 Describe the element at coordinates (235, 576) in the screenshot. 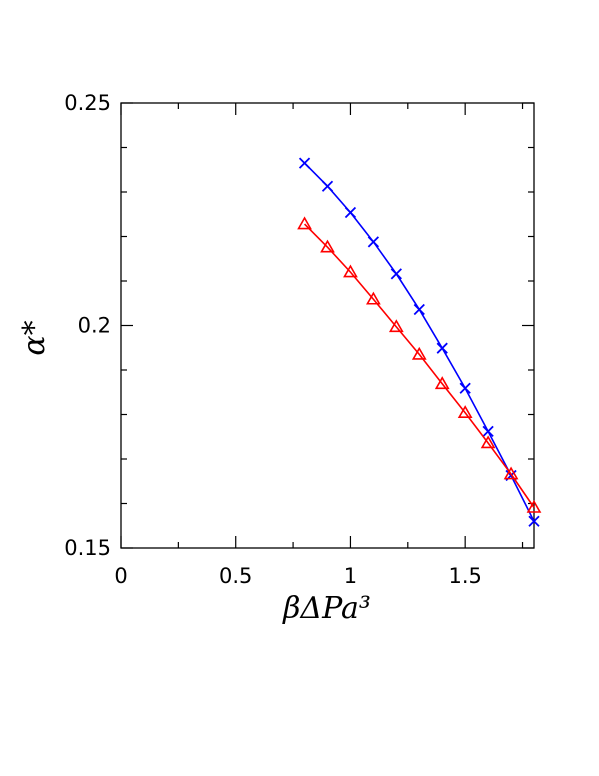

I see `x-tick-label: 0.5` at that location.